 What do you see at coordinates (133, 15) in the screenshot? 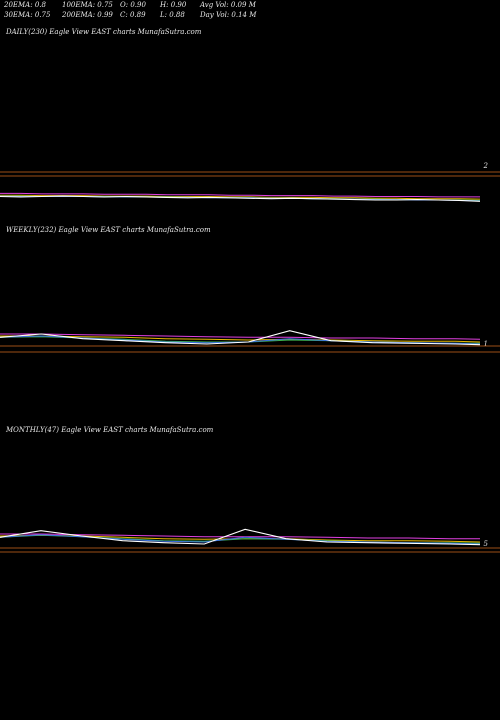
I see `close-label: C: 0.89` at bounding box center [133, 15].